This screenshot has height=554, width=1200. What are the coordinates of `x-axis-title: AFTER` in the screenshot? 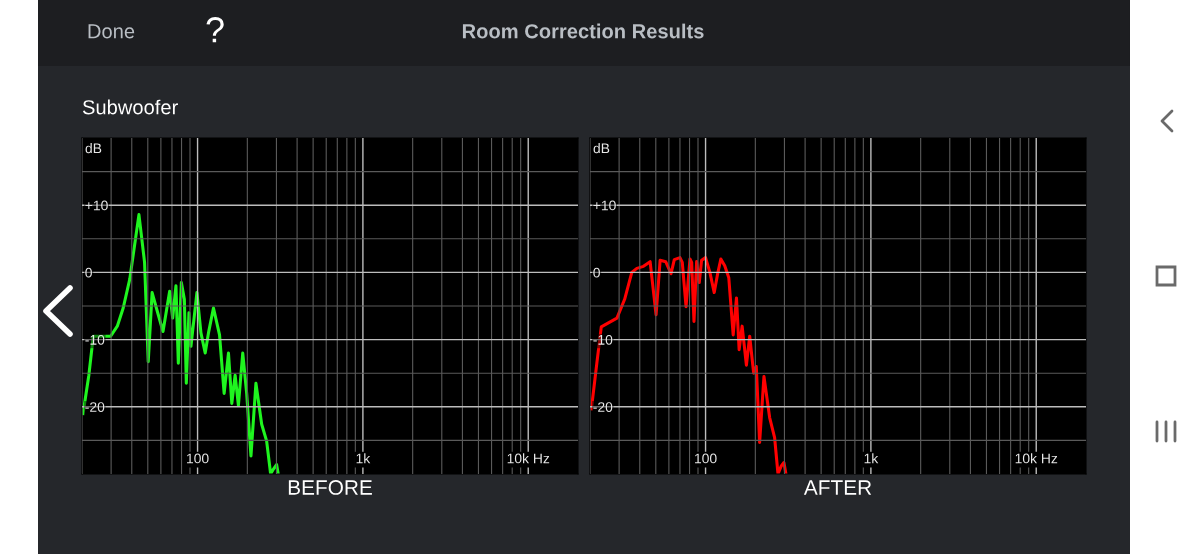 It's located at (837, 487).